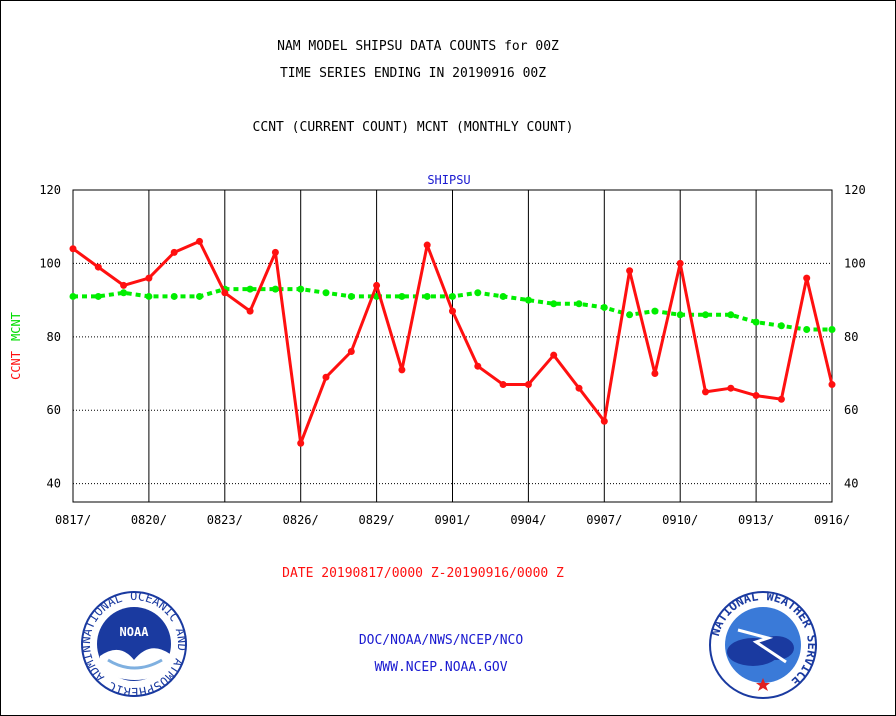 The width and height of the screenshot is (896, 716). I want to click on x-tick-label: 0829/, so click(377, 520).